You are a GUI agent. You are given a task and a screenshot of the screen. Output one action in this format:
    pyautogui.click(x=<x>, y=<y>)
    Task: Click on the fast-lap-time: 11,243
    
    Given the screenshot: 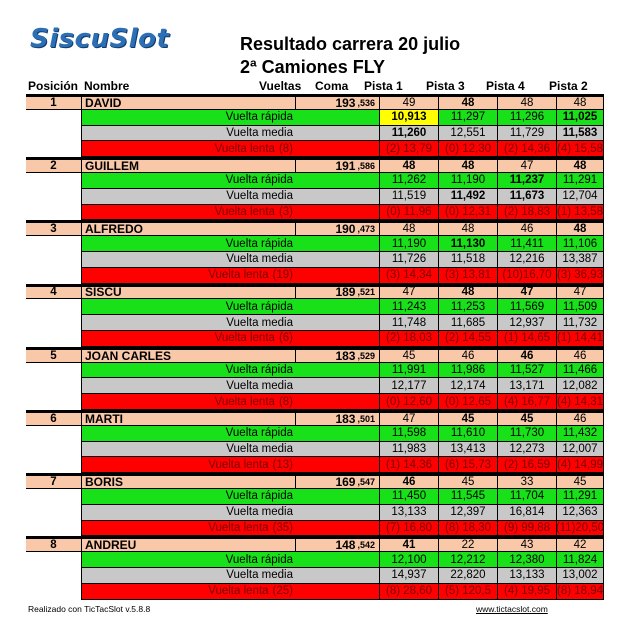 What is the action you would take?
    pyautogui.click(x=409, y=307)
    